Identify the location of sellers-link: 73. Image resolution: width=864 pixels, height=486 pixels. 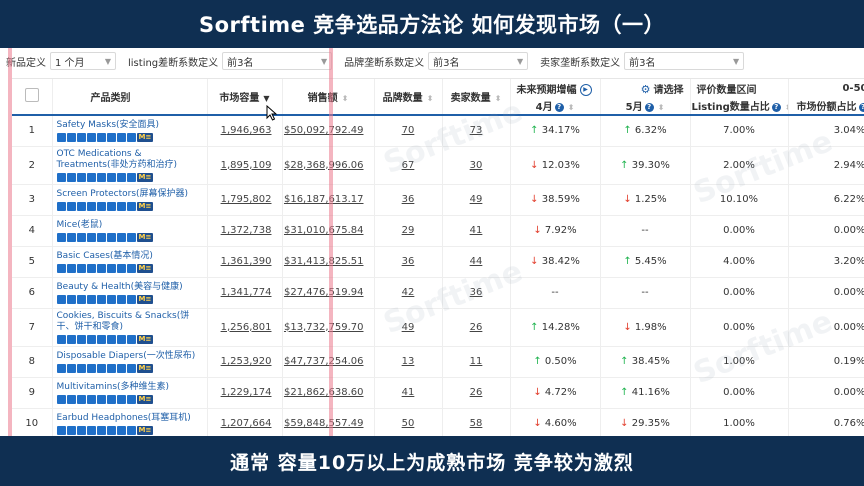
(476, 131).